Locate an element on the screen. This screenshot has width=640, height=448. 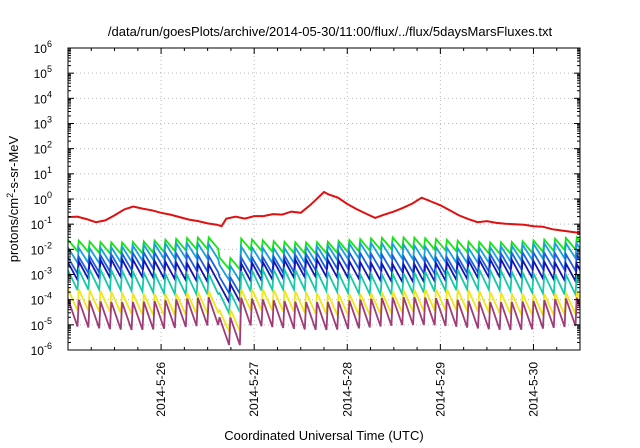
x-tick-label: 2014-5-29 is located at coordinates (440, 389).